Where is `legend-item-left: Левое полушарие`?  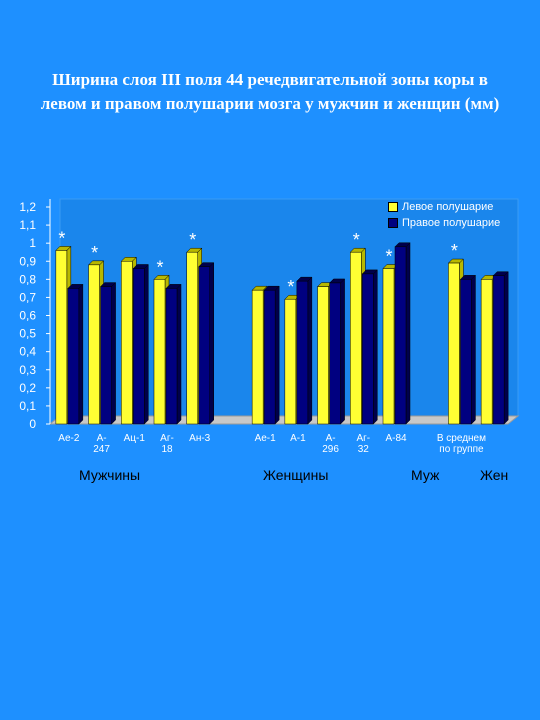 legend-item-left: Левое полушарие is located at coordinates (444, 207).